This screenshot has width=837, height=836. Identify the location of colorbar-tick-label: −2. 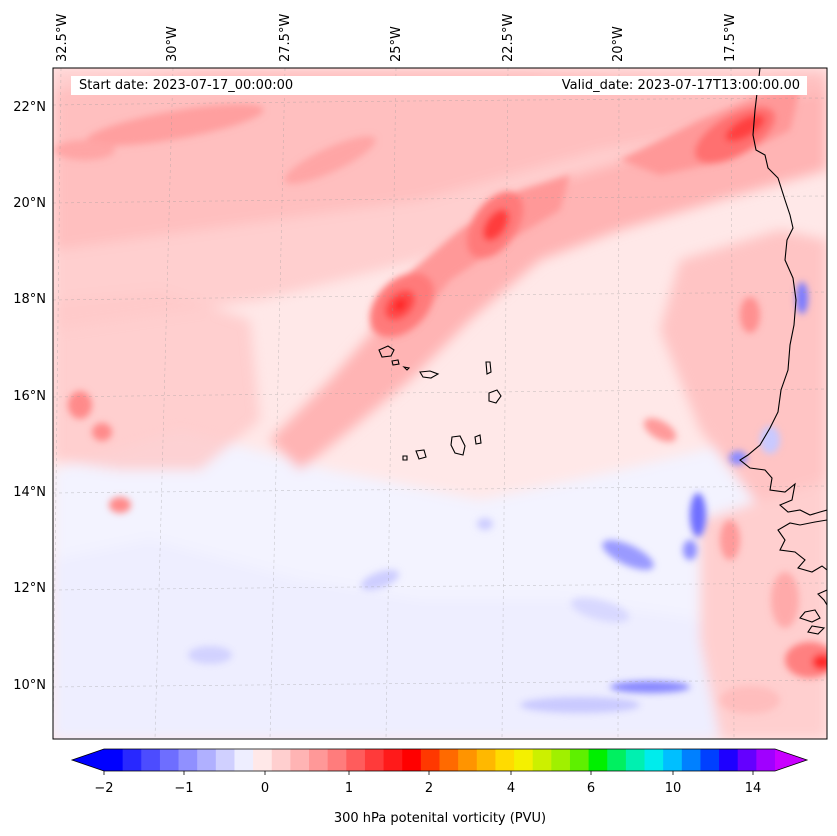
(103, 788).